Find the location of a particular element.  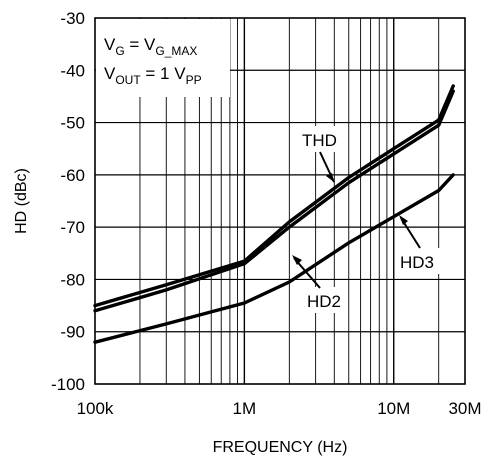

hd2-label-bg is located at coordinates (325, 300).